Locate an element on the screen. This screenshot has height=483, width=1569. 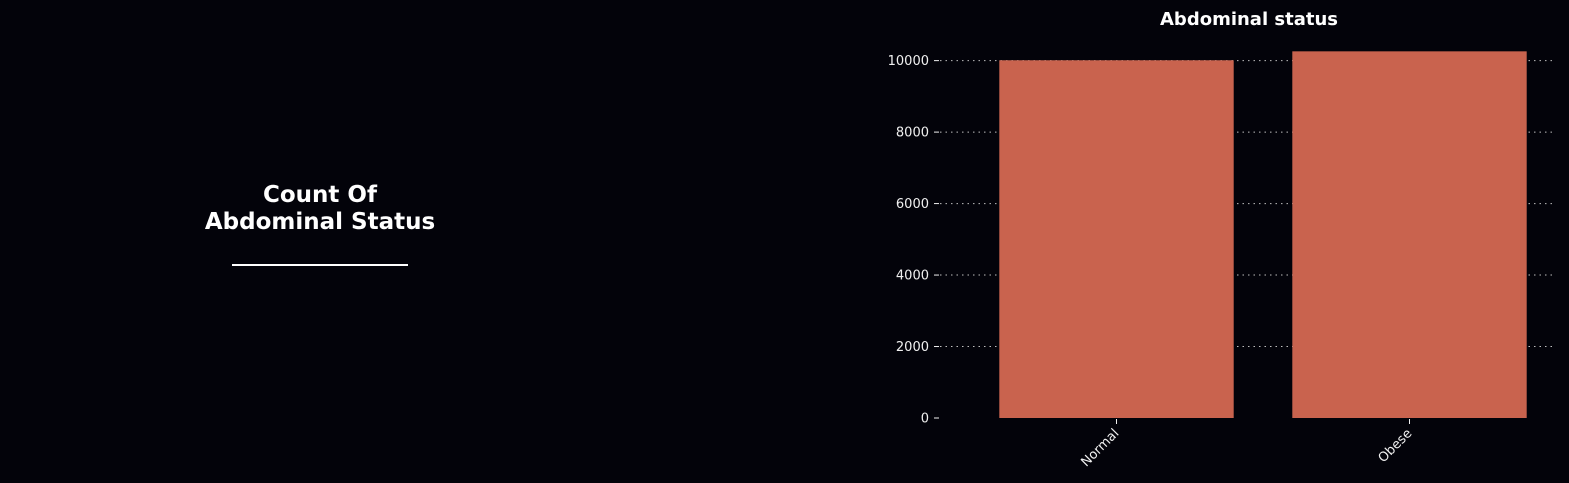
y-tick-label: 2000 is located at coordinates (912, 347).